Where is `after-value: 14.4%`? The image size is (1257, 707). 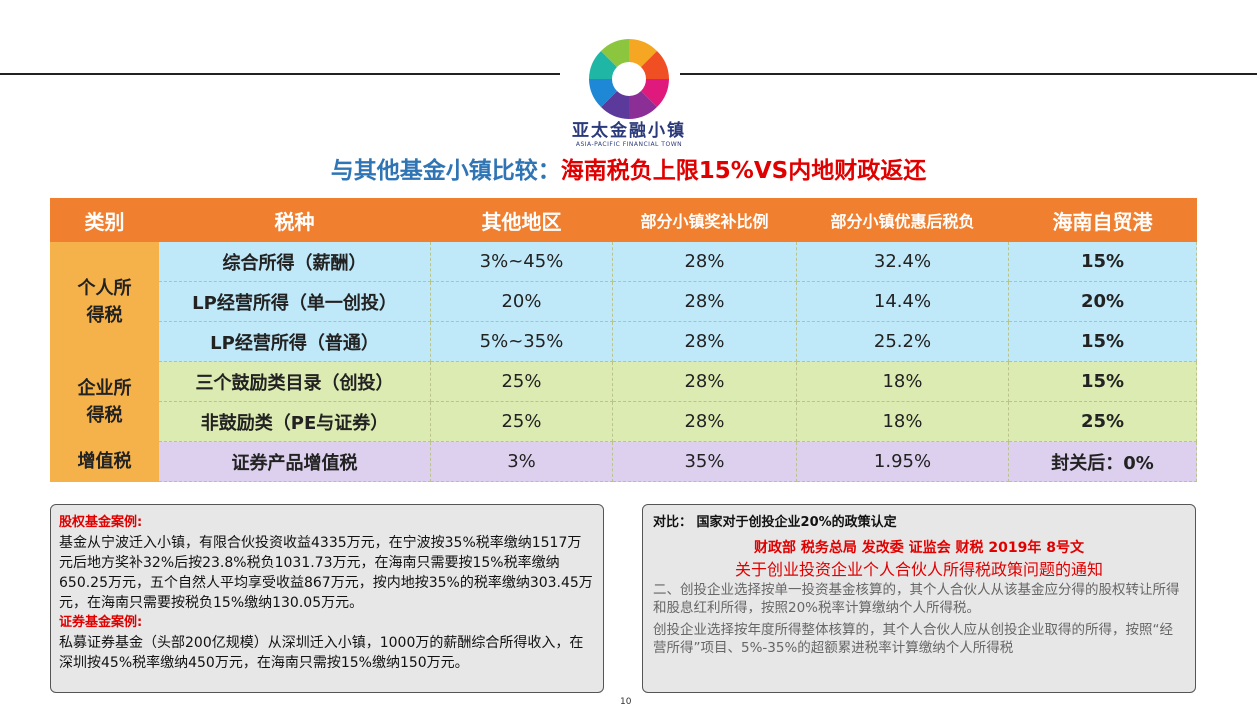 after-value: 14.4% is located at coordinates (902, 301).